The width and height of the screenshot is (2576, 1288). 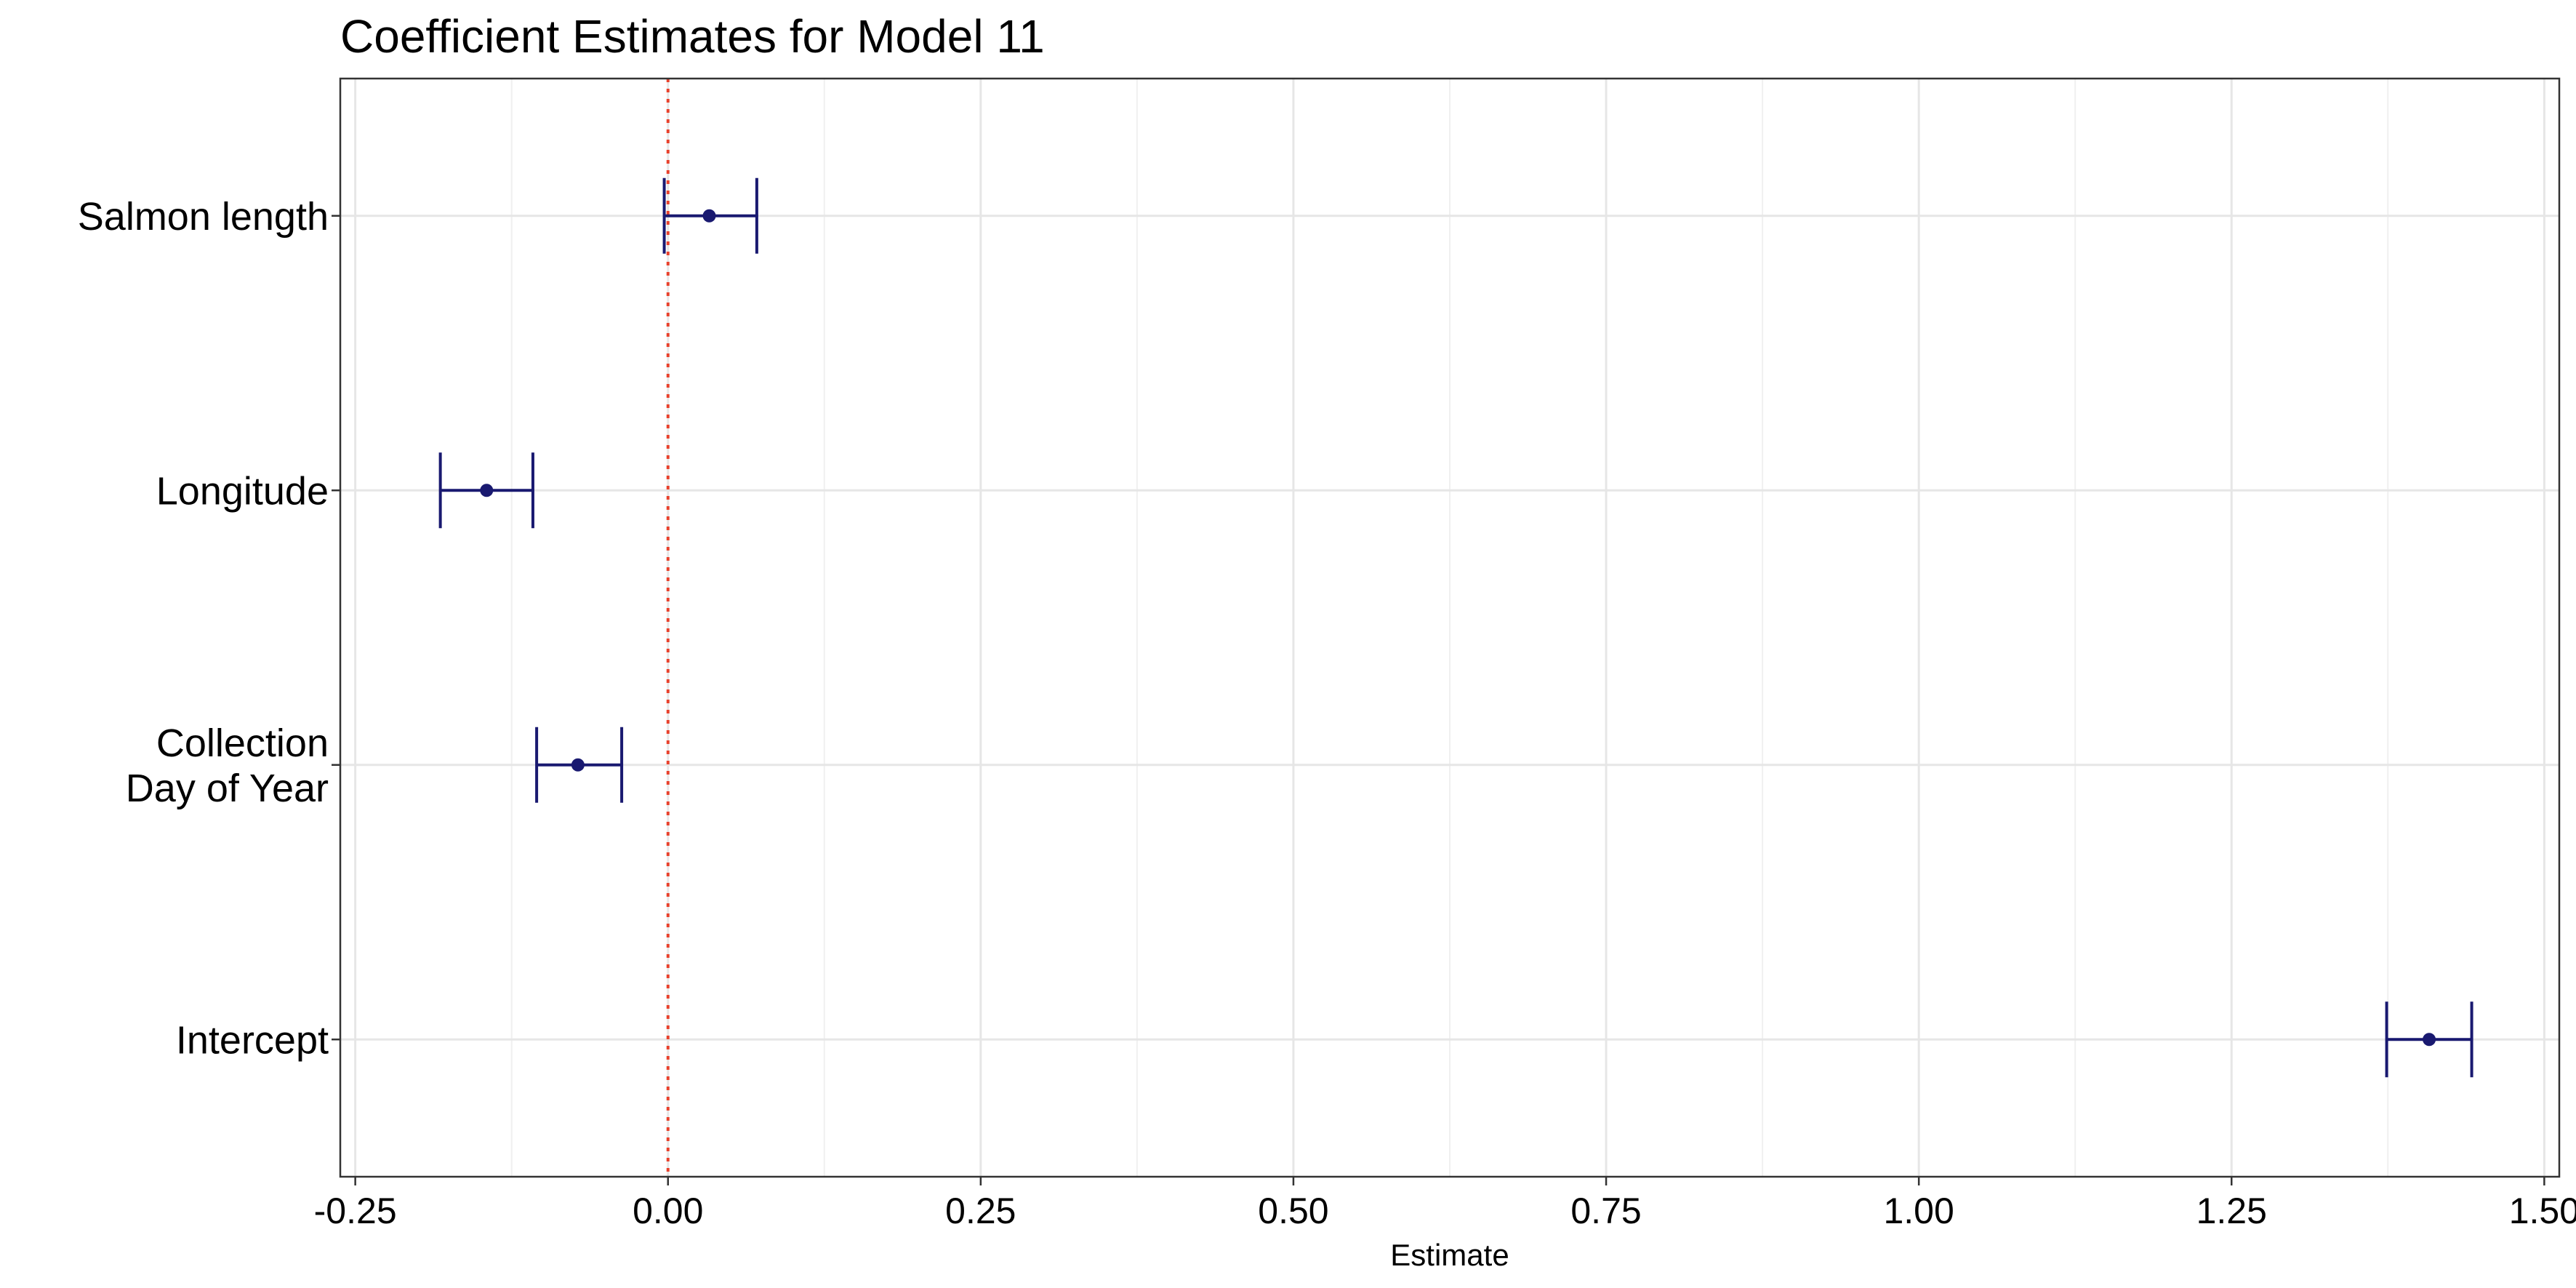 I want to click on y-tick-label: Salmon length, so click(x=203, y=217).